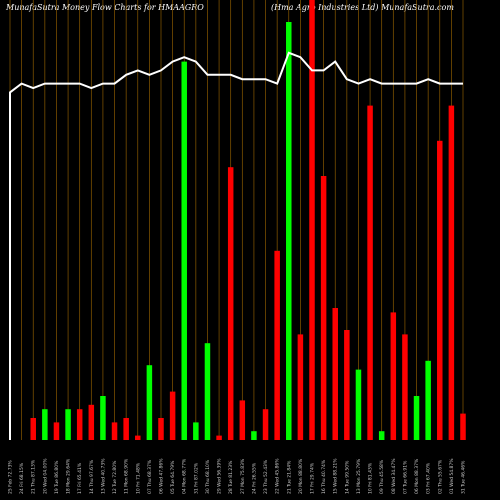  Describe the element at coordinates (266, 476) in the screenshot. I see `x-tick-label: 23 Thu 52.43%` at that location.